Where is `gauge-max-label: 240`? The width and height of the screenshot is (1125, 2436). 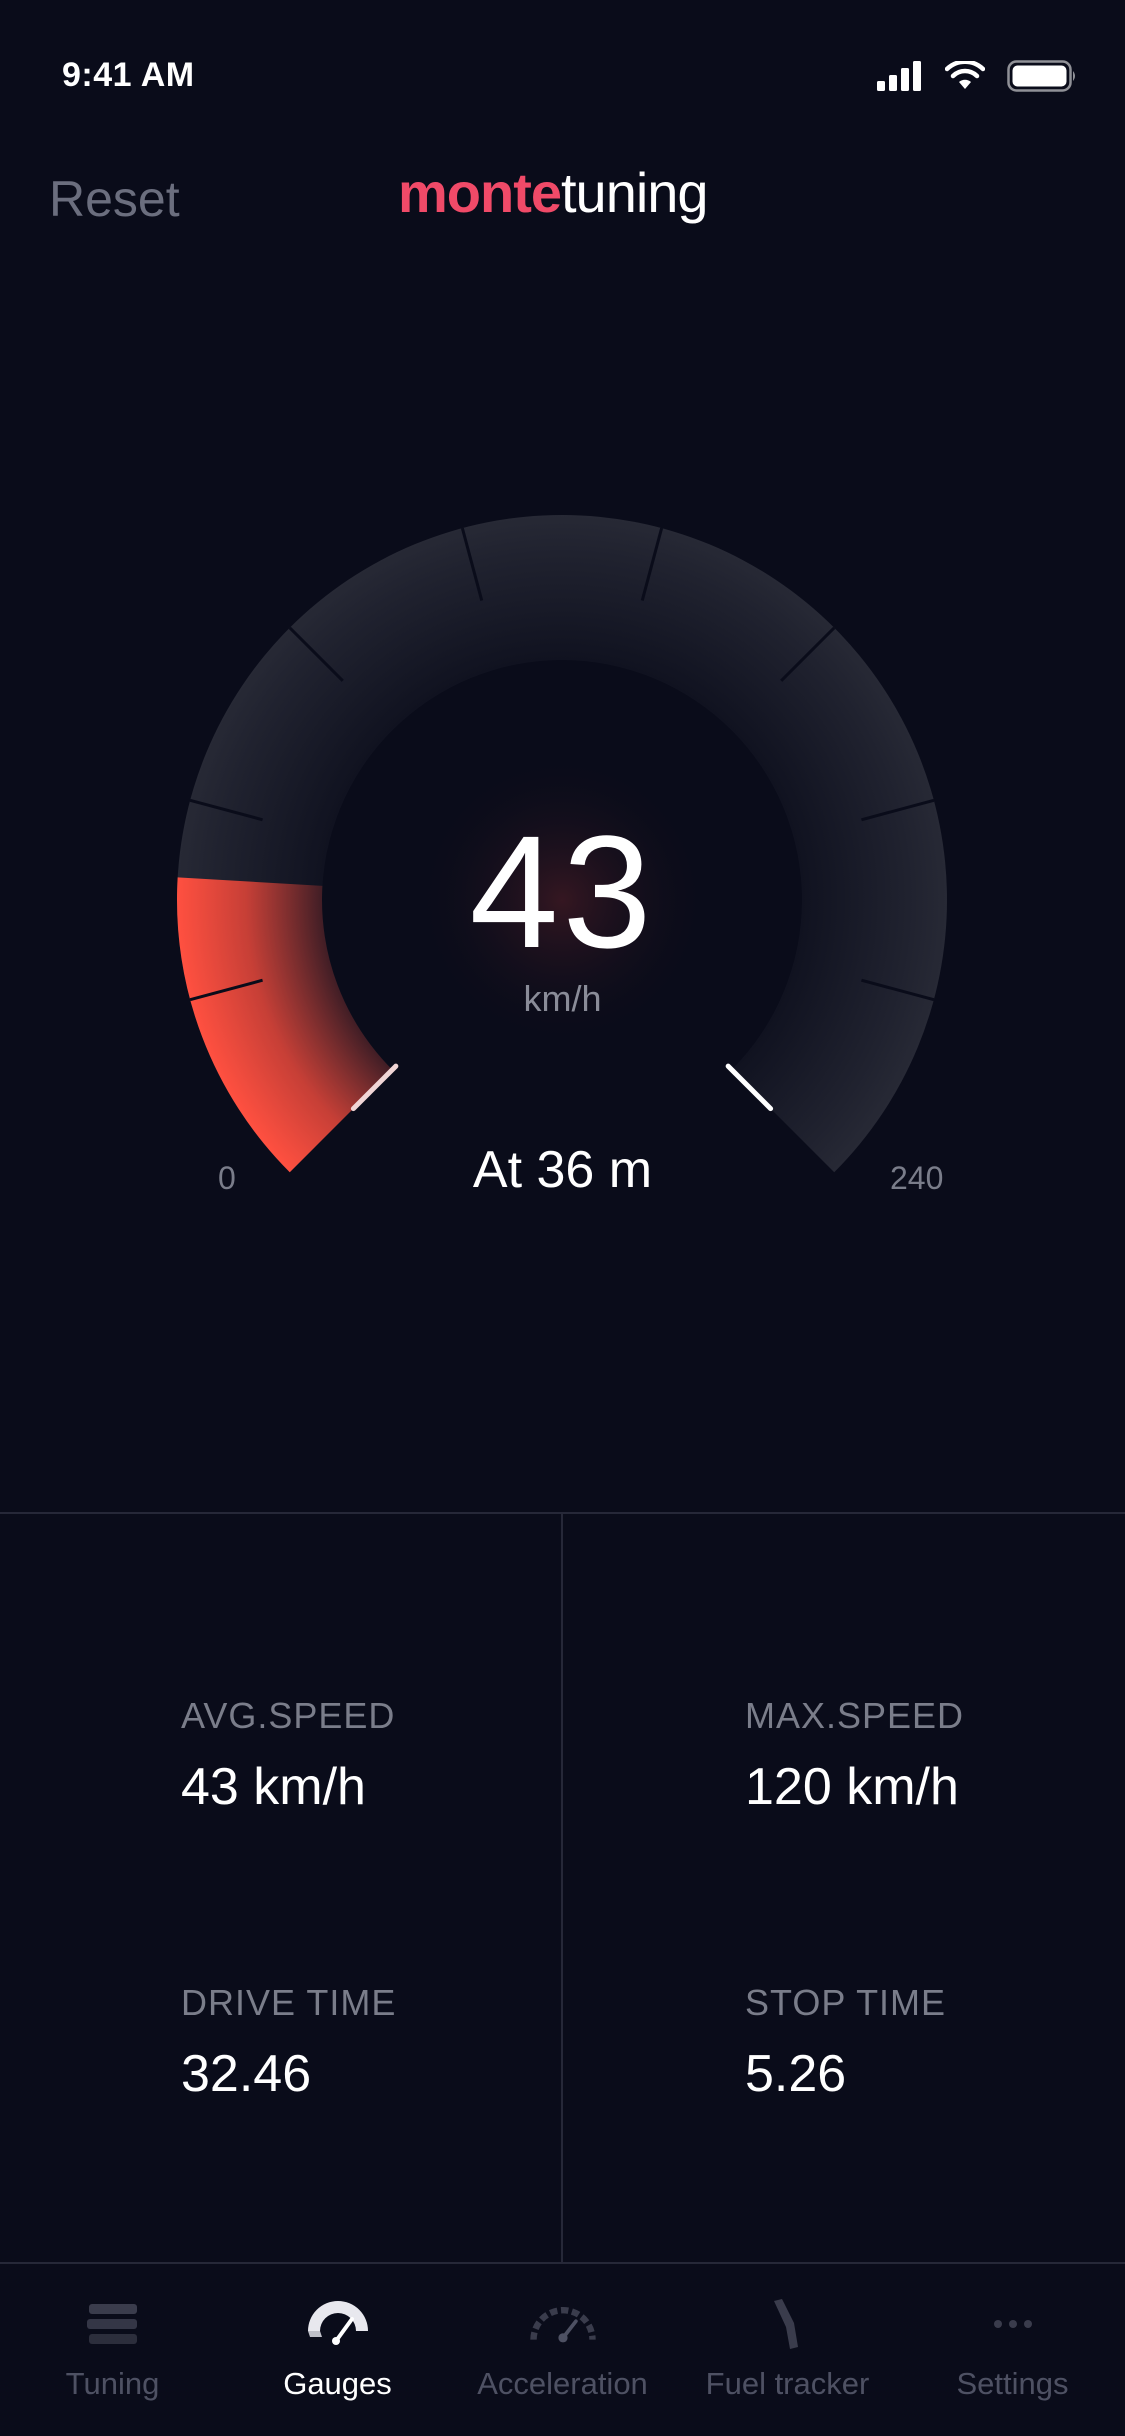
gauge-max-label: 240 is located at coordinates (917, 1178).